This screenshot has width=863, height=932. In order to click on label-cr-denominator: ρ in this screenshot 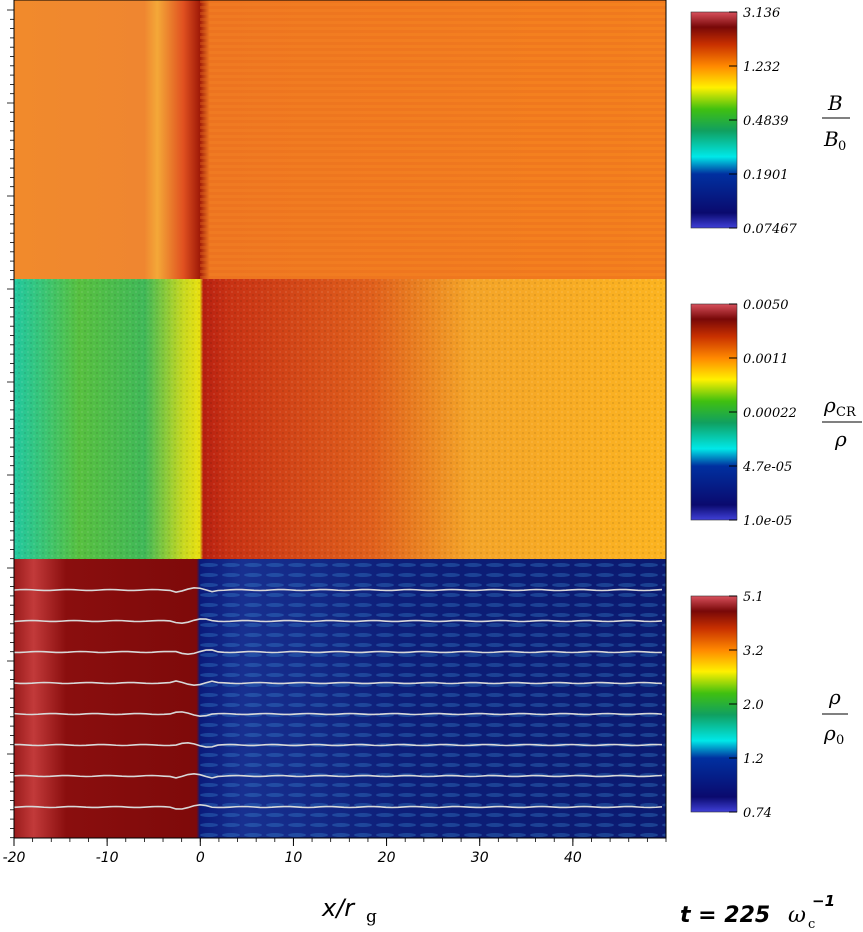, I will do `click(840, 439)`.